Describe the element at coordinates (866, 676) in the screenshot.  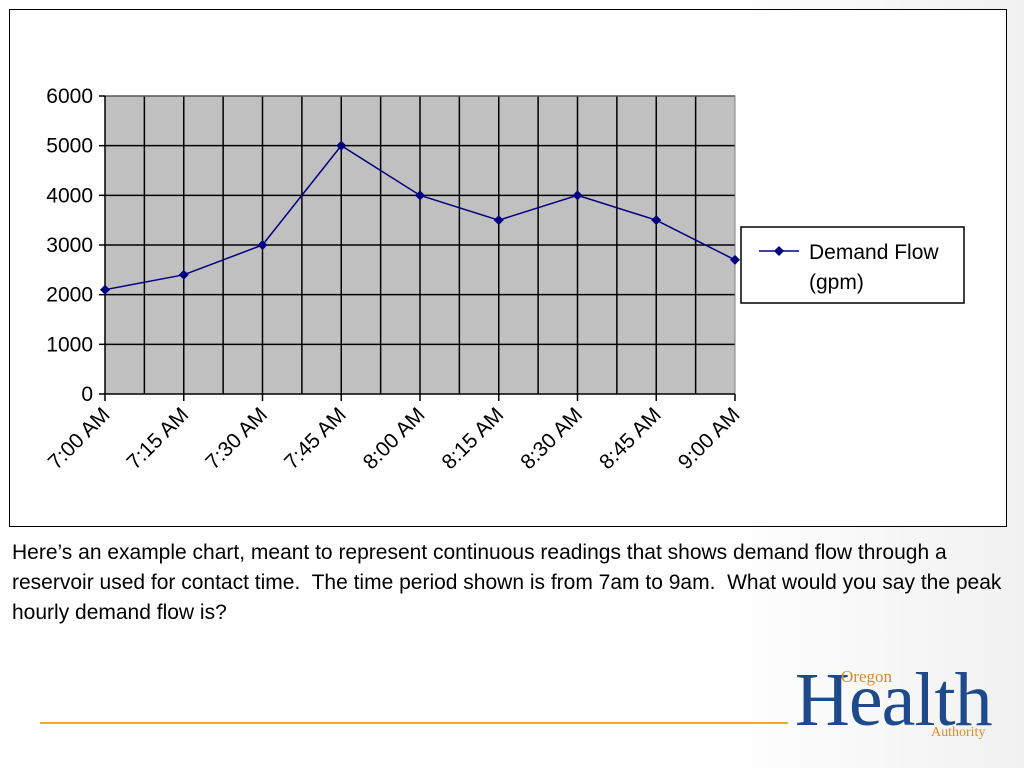
I see `logo-oregon-text: Oregon` at that location.